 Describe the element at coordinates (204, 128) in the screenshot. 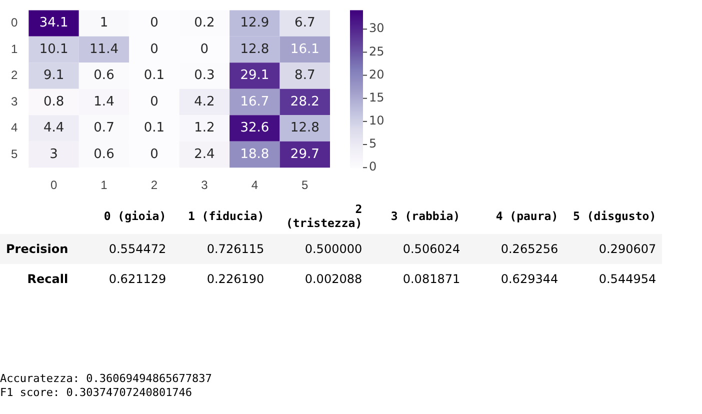

I see `data-label: 1.2` at that location.